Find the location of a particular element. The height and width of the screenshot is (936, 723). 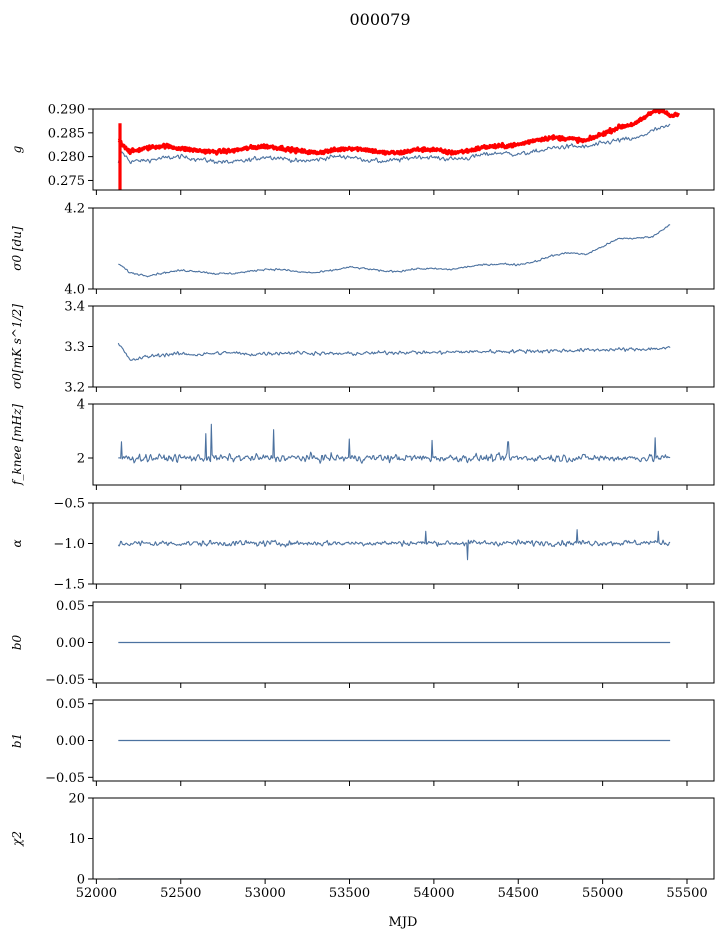

y-axis-label-chi2: χ2 is located at coordinates (17, 839).